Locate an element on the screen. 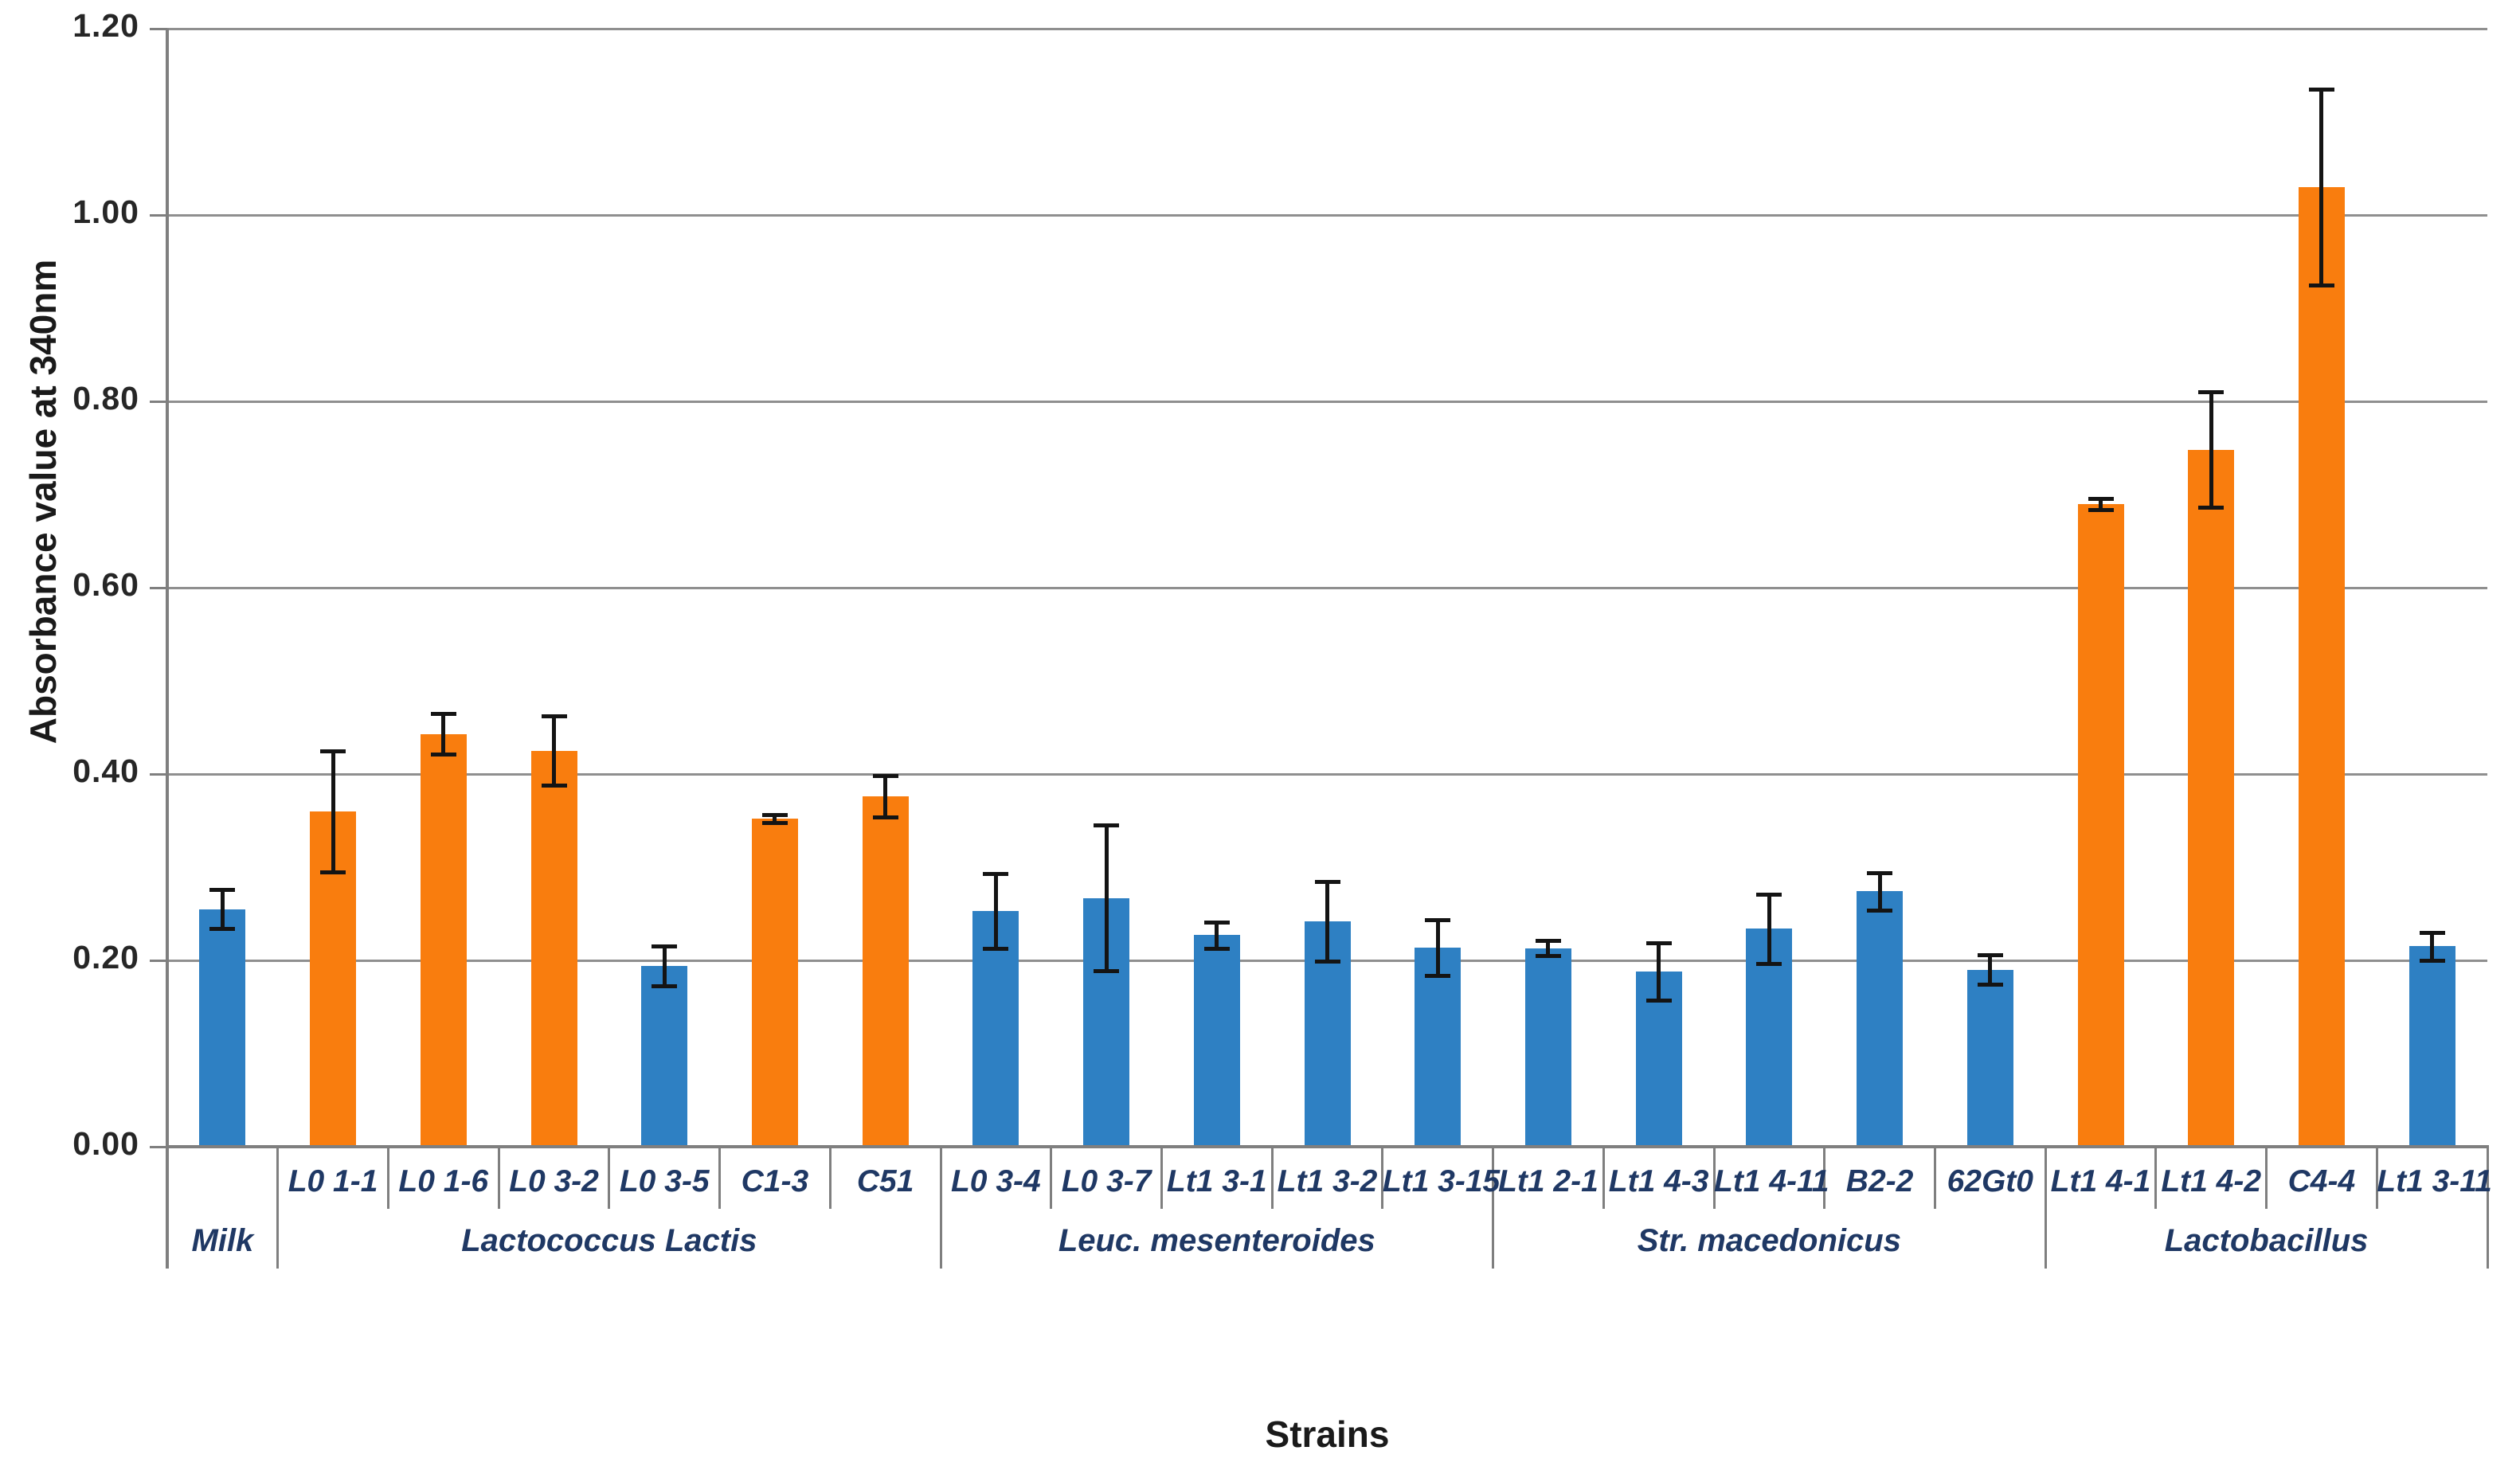 The width and height of the screenshot is (2520, 1474). strain-label: L0 3-4 is located at coordinates (995, 1181).